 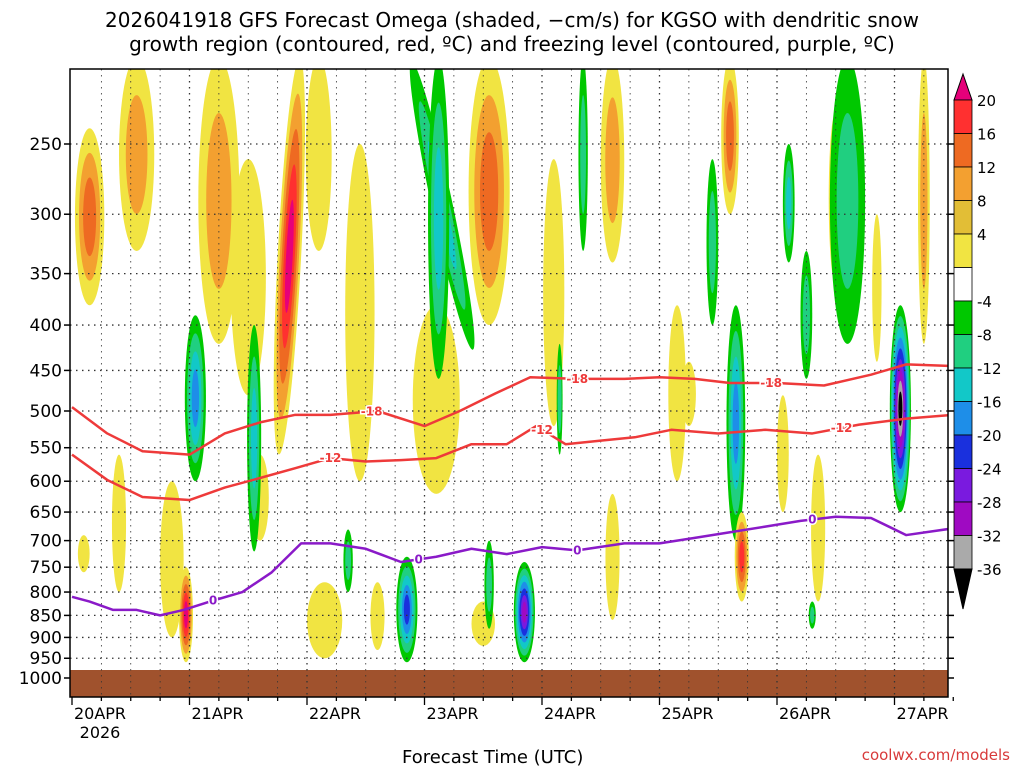 I want to click on colorbar-label-7: -12, so click(x=989, y=369).